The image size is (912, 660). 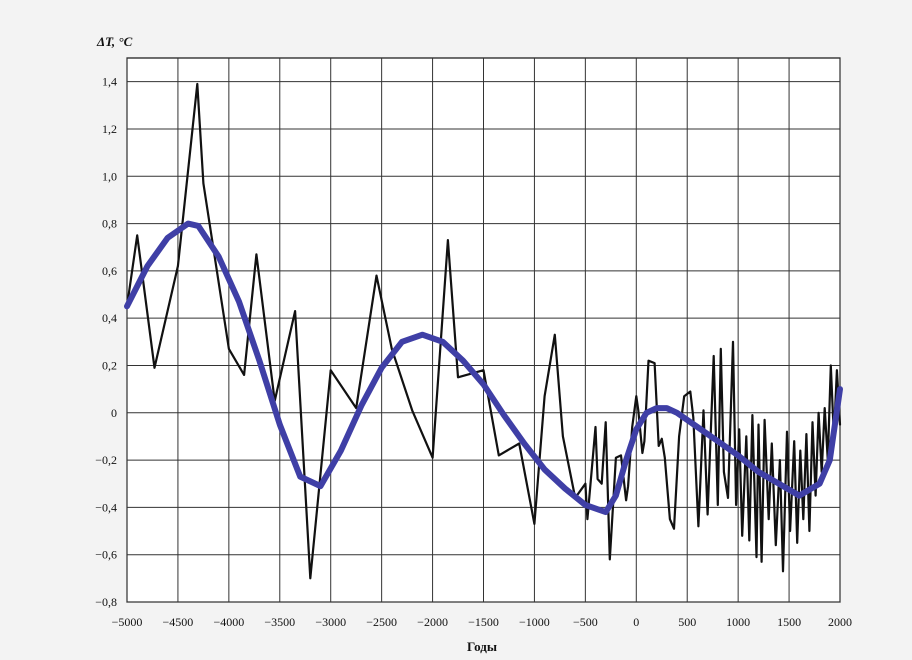 What do you see at coordinates (789, 622) in the screenshot?
I see `x-tick-label: 1500` at bounding box center [789, 622].